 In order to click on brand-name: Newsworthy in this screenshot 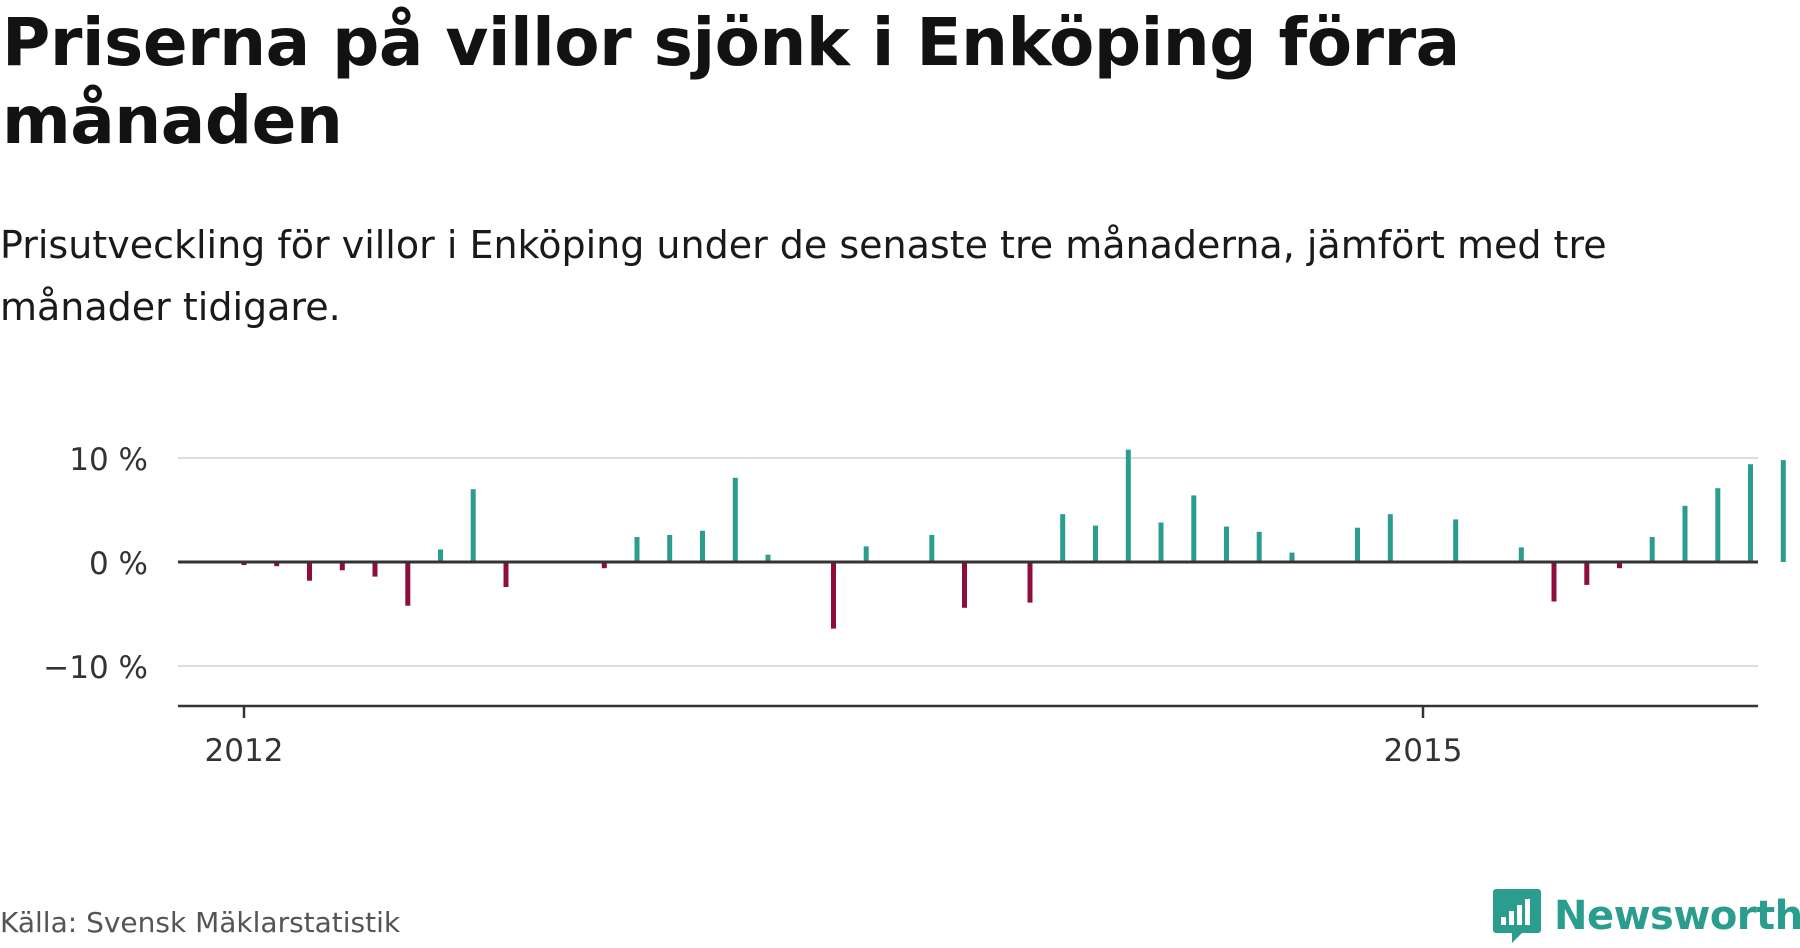, I will do `click(1677, 916)`.